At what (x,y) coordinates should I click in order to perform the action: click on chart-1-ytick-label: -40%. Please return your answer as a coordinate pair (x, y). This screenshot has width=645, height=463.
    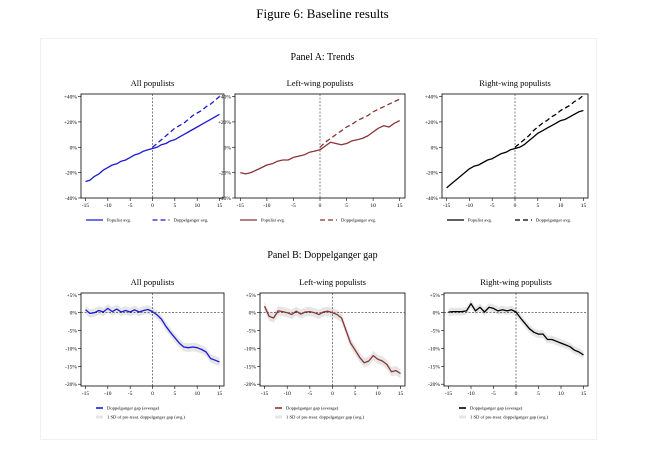
    Looking at the image, I should click on (71, 199).